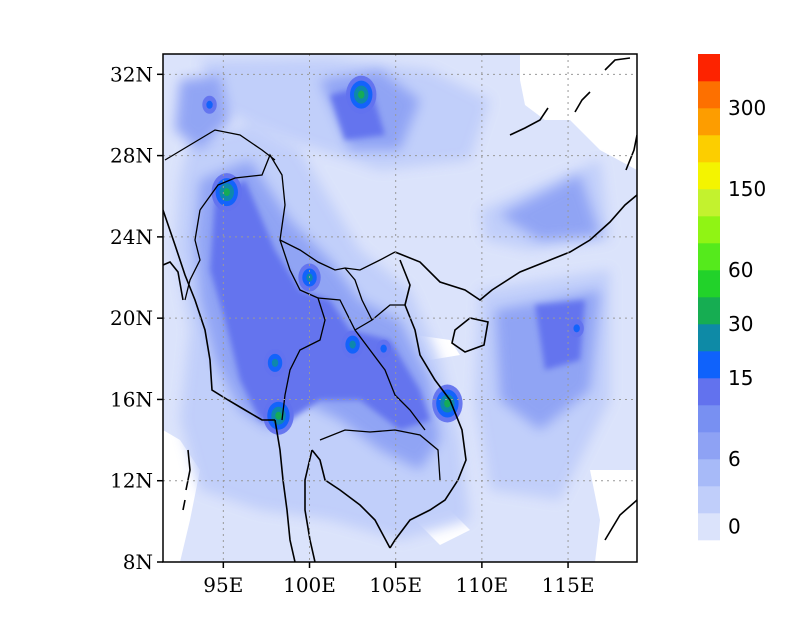 The height and width of the screenshot is (618, 800). I want to click on lat-tick-label: 12N, so click(131, 481).